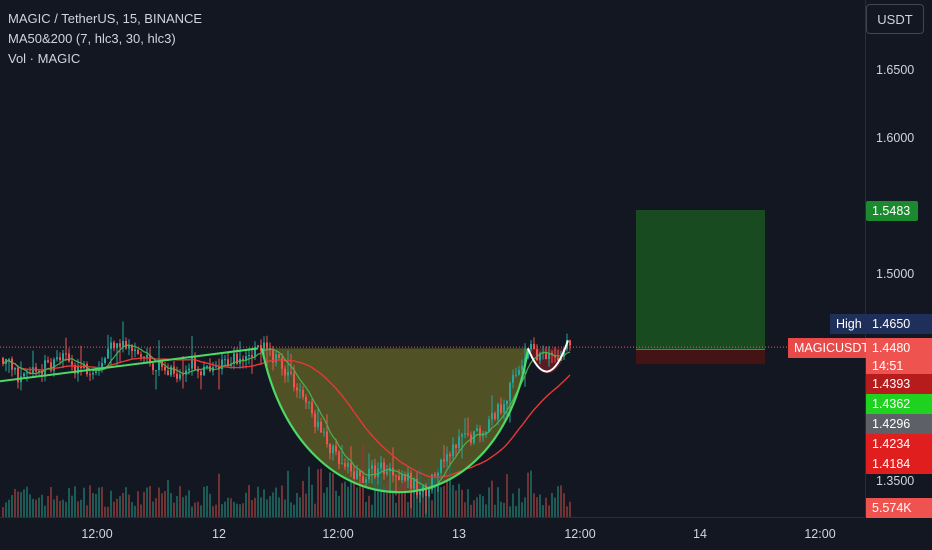 The height and width of the screenshot is (550, 932). What do you see at coordinates (44, 58) in the screenshot?
I see `volume-indicator-label: Vol · MAGIC` at bounding box center [44, 58].